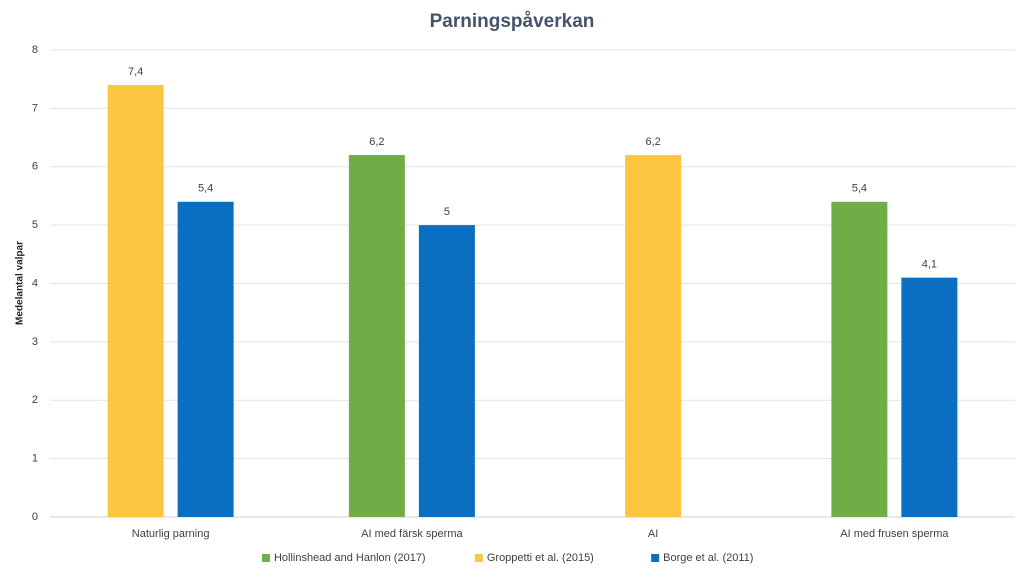 The image size is (1024, 576). Describe the element at coordinates (171, 534) in the screenshot. I see `x-tick-label: Naturlig parning` at that location.